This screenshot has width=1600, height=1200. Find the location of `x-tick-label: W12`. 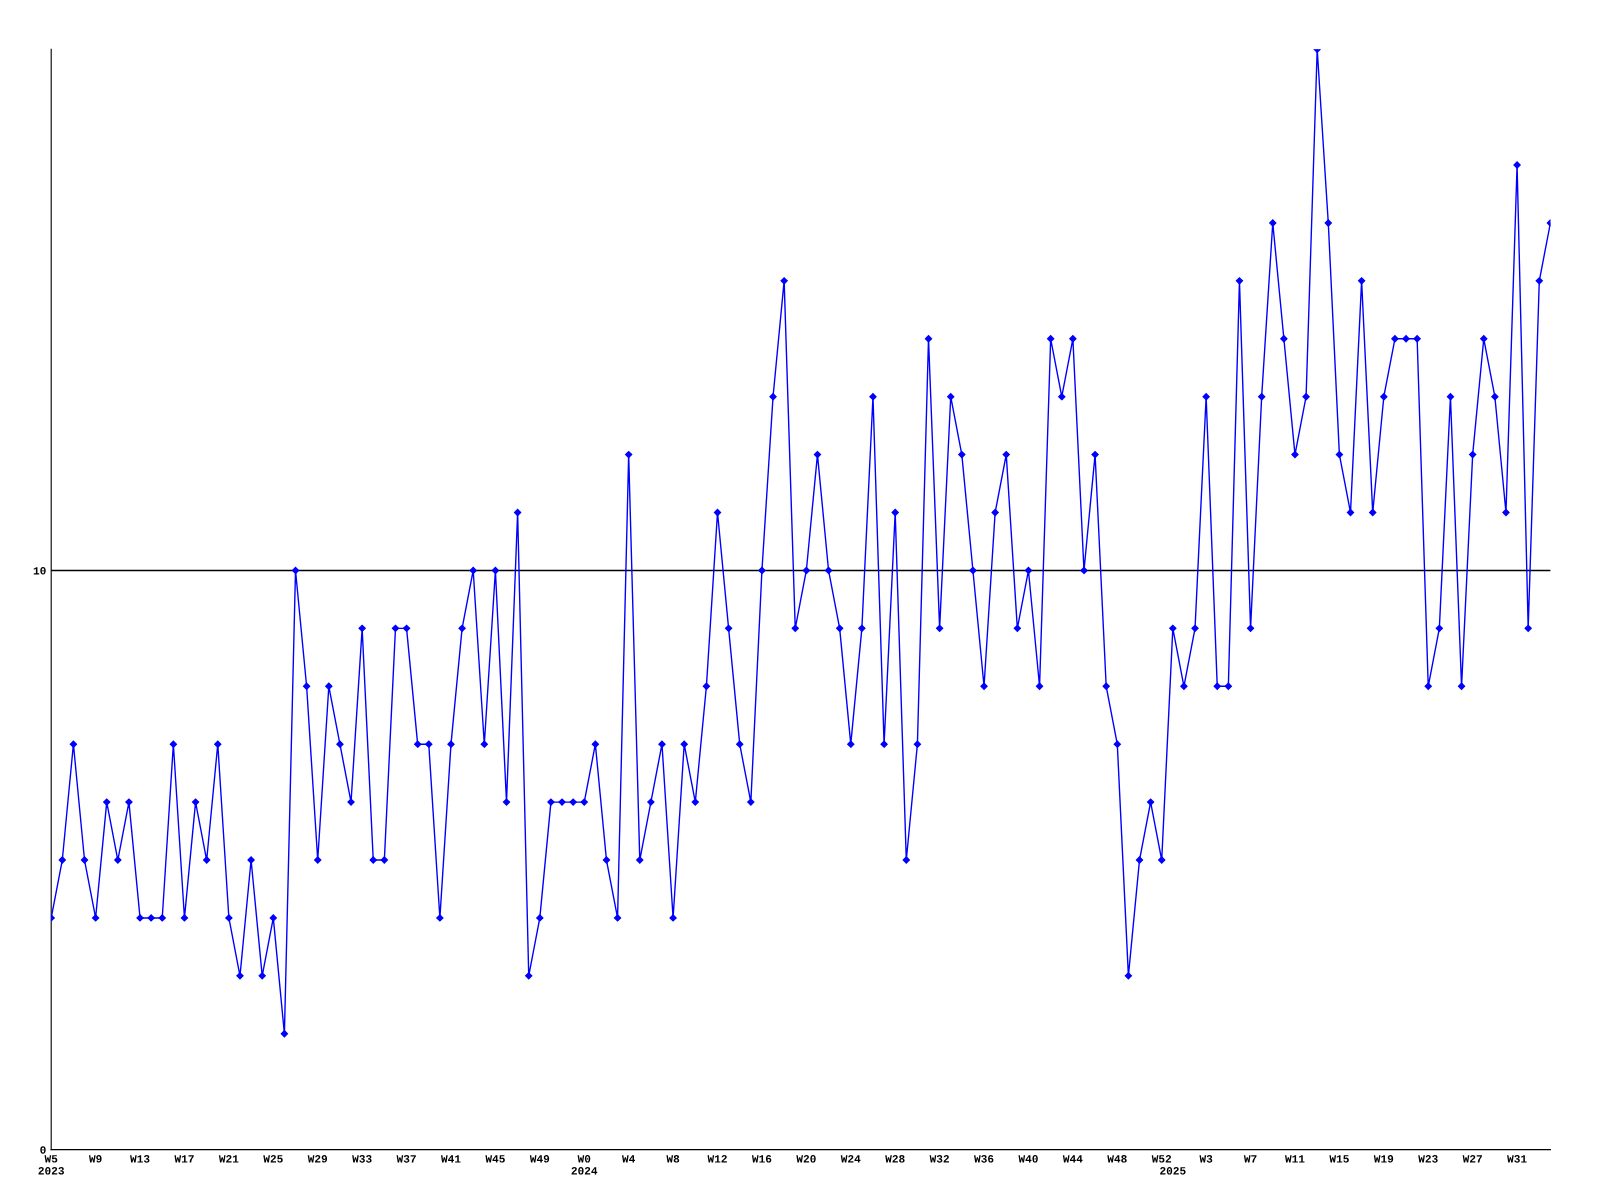

x-tick-label: W12 is located at coordinates (717, 1159).